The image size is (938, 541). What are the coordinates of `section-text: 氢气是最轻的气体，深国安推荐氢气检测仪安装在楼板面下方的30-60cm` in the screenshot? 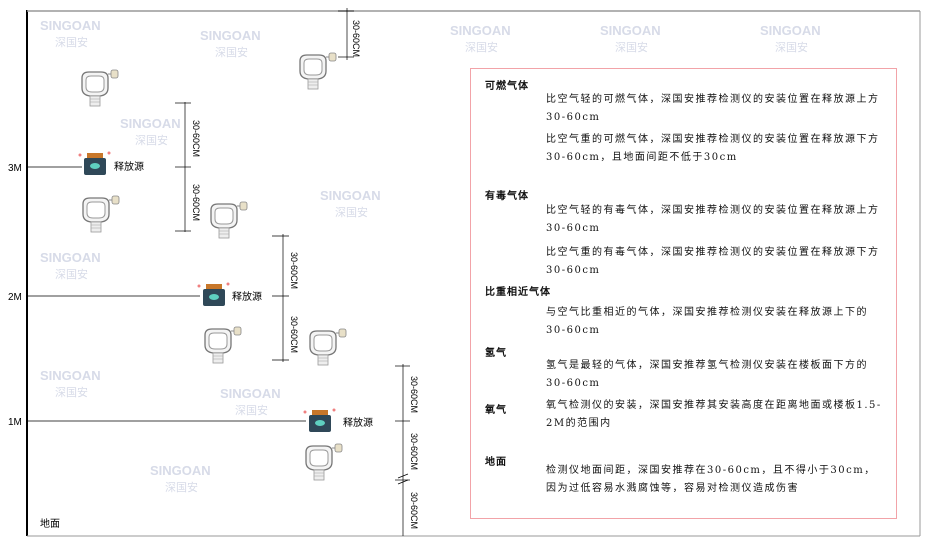 It's located at (707, 374).